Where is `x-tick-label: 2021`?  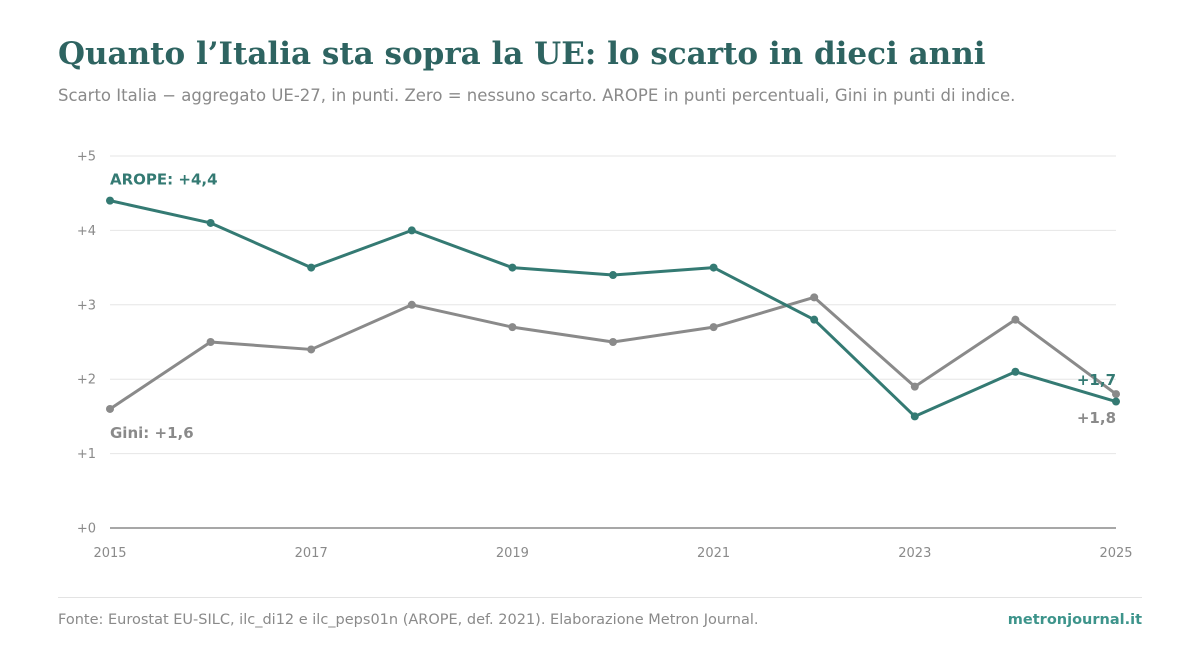
x-tick-label: 2021 is located at coordinates (713, 553).